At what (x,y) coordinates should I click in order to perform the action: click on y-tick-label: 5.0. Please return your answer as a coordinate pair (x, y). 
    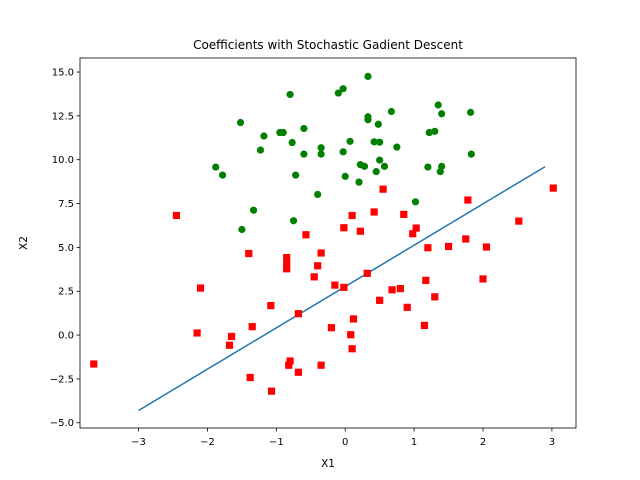
    Looking at the image, I should click on (66, 248).